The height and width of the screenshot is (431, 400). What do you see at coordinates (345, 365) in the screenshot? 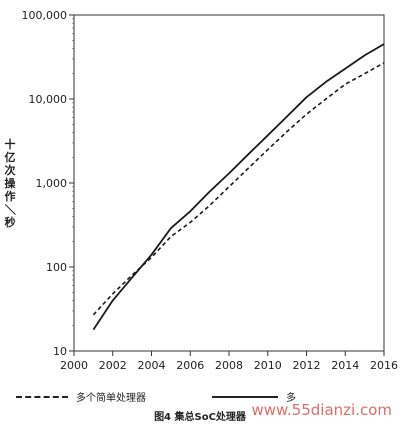
I see `x-tick-label: 2014` at bounding box center [345, 365].